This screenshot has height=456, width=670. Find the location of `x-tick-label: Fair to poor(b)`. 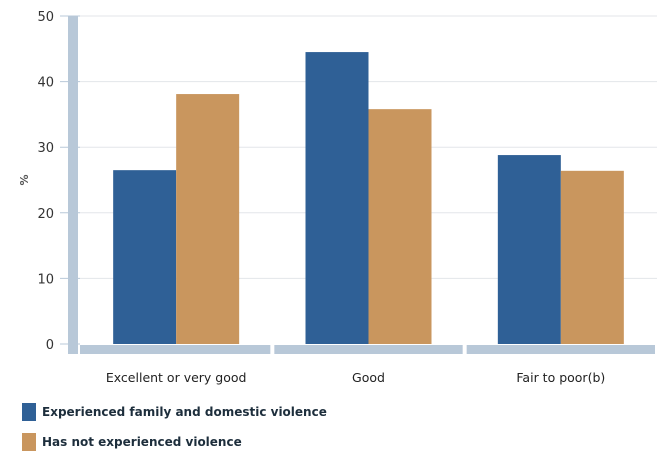

x-tick-label: Fair to poor(b) is located at coordinates (560, 377).